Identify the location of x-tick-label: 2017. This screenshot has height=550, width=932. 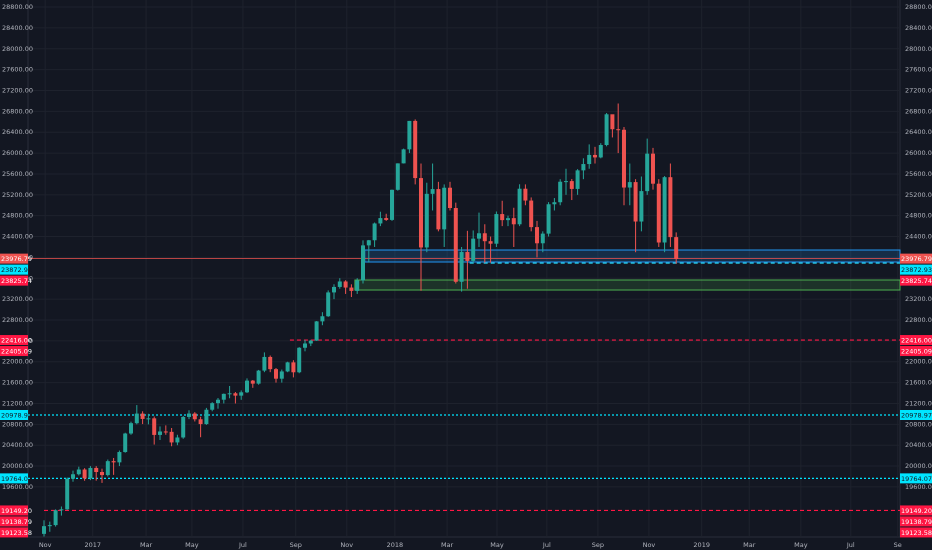
(92, 545).